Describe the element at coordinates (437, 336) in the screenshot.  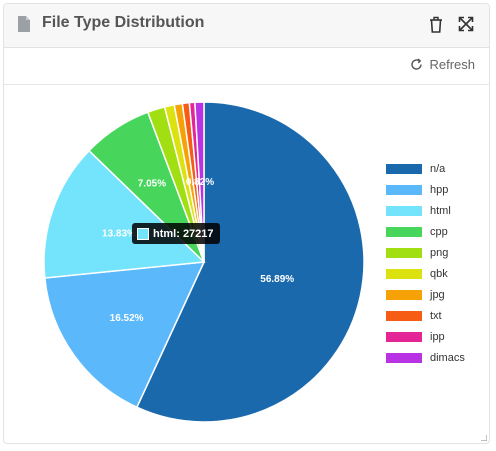
I see `legend-label: ipp` at that location.